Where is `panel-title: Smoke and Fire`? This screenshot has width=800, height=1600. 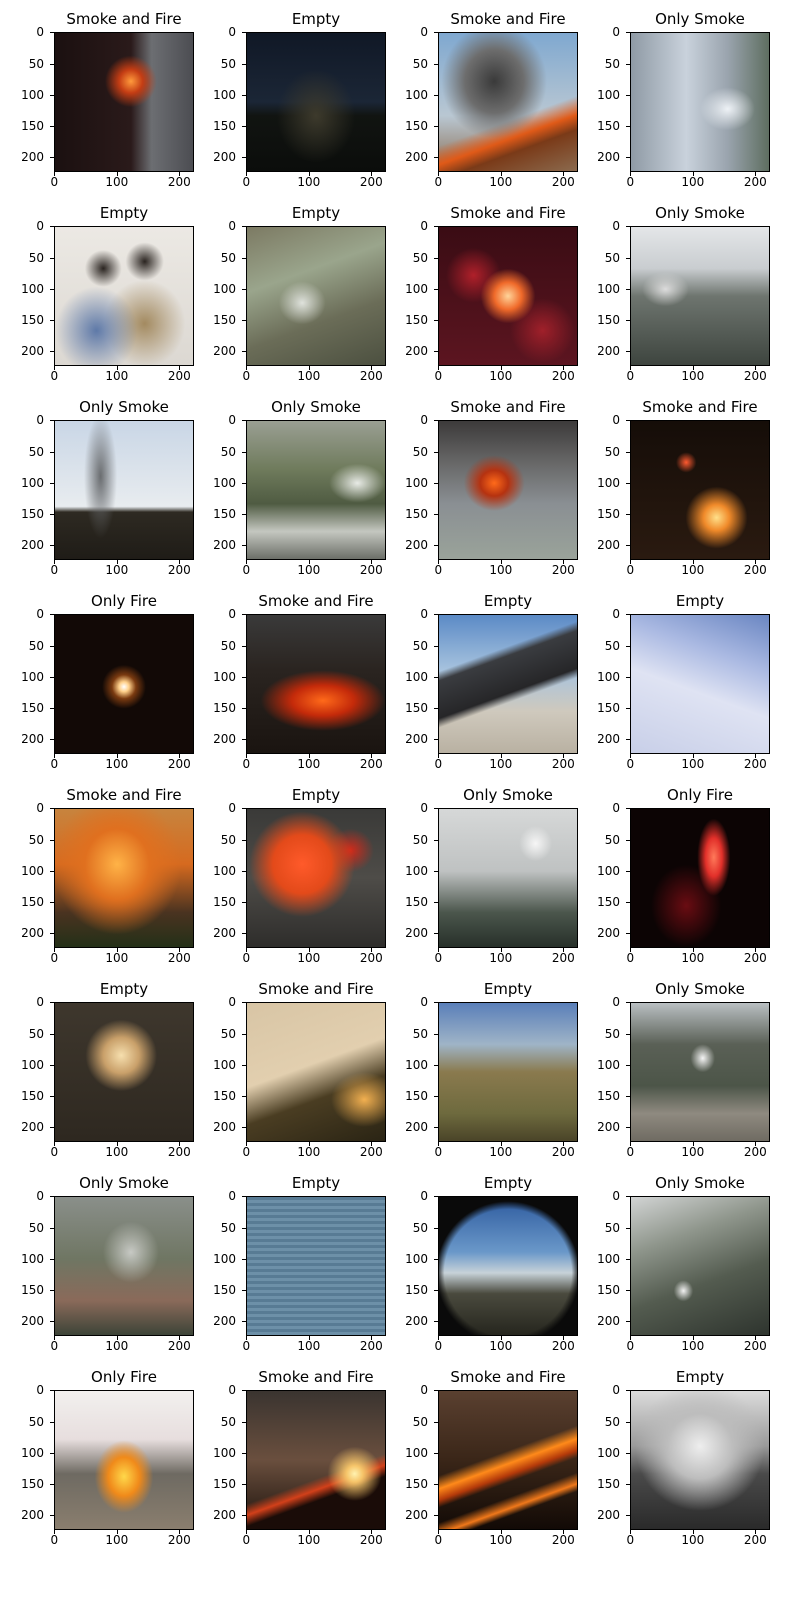
panel-title: Smoke and Fire is located at coordinates (316, 989).